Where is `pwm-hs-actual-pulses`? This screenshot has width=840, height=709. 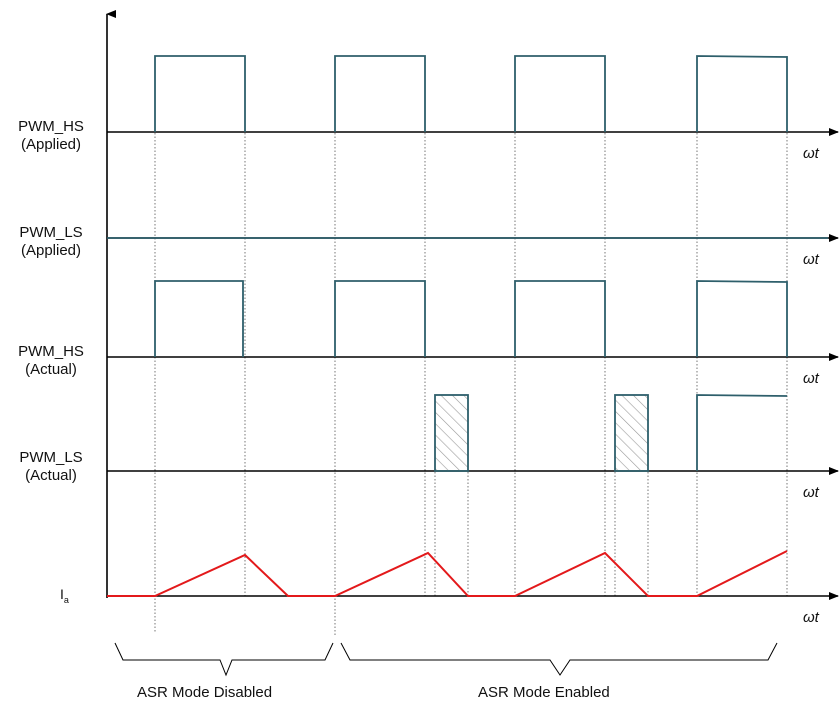 pwm-hs-actual-pulses is located at coordinates (471, 318).